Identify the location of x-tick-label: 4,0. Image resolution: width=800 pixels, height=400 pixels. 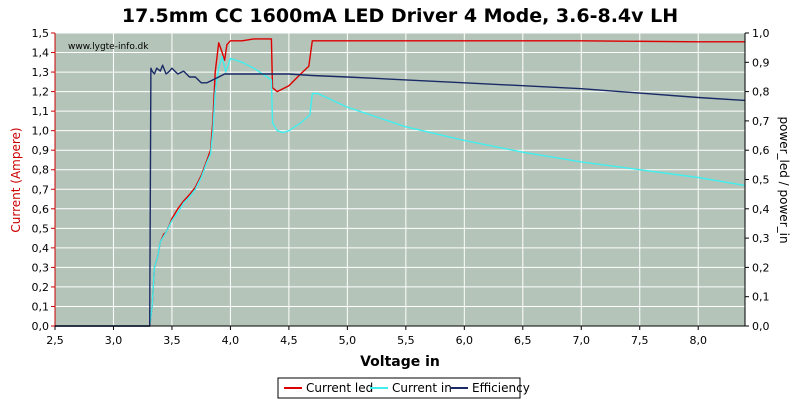
(231, 340).